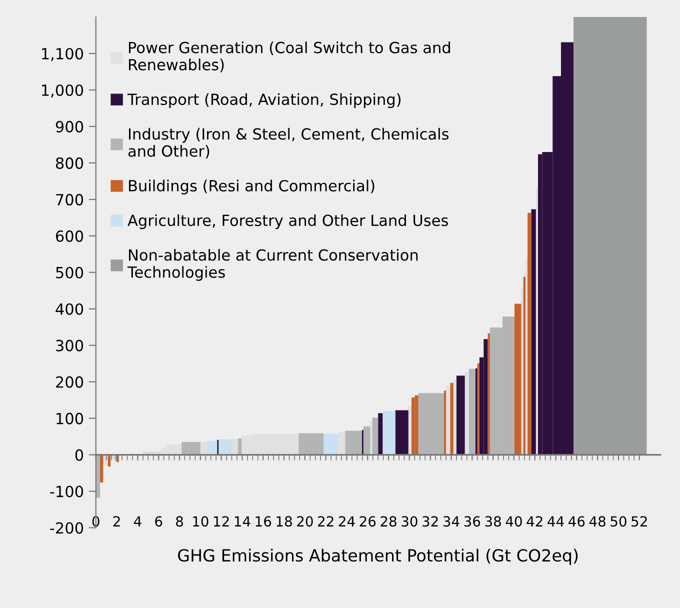 Image resolution: width=680 pixels, height=608 pixels. Describe the element at coordinates (305, 521) in the screenshot. I see `x-tick-label: 20` at that location.